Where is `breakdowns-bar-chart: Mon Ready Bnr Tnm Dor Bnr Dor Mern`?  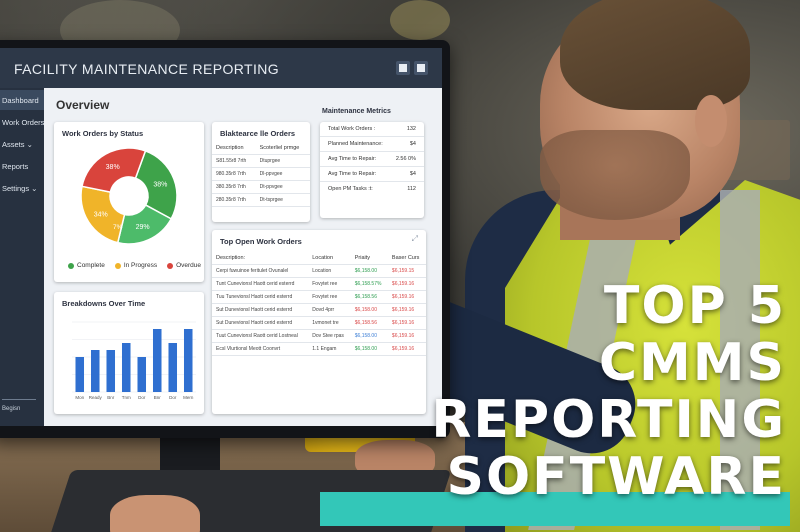 breakdowns-bar-chart: Mon Ready Bnr Tnm Dor Bnr Dor Mern is located at coordinates (134, 360).